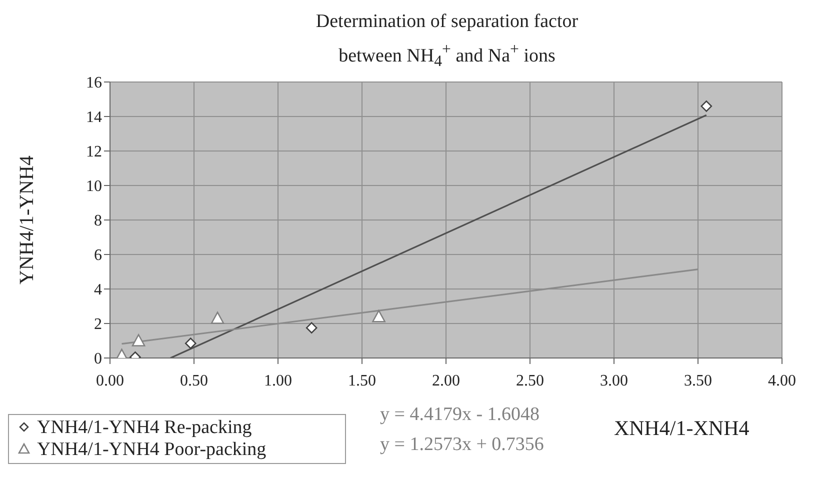  Describe the element at coordinates (144, 428) in the screenshot. I see `legend-label: YNH4/1-YNH4 Re-packing` at that location.